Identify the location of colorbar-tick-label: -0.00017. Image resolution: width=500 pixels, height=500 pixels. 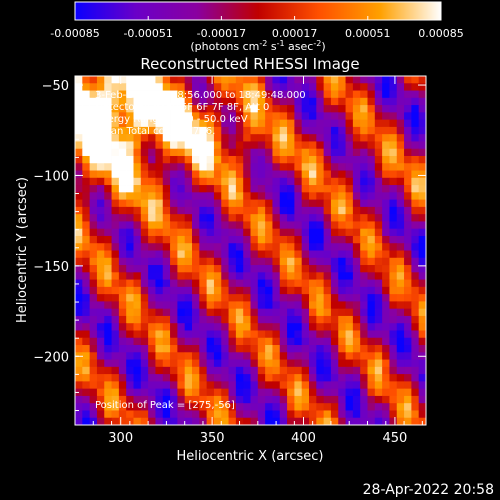
(221, 33).